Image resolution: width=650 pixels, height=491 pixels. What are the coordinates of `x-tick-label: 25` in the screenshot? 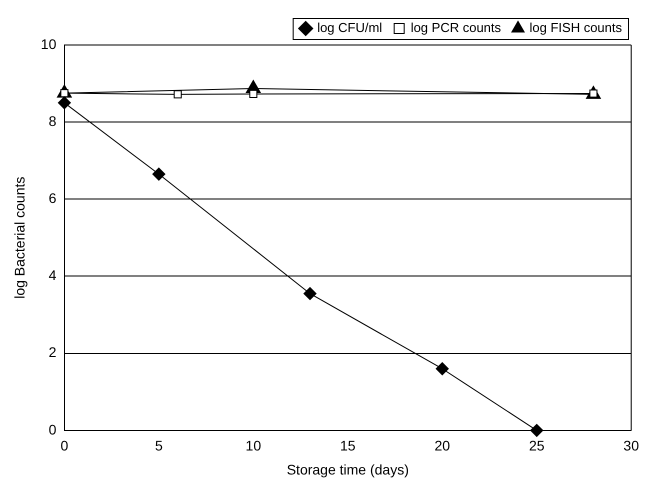 It's located at (536, 446).